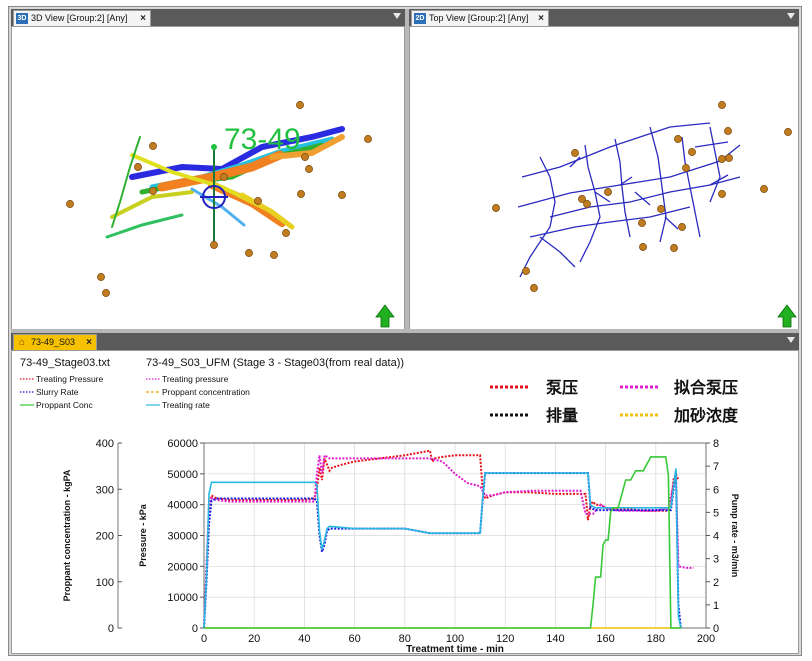 The height and width of the screenshot is (661, 812). What do you see at coordinates (735, 536) in the screenshot?
I see `rate-axis-title: Pump rate - m3/min` at bounding box center [735, 536].